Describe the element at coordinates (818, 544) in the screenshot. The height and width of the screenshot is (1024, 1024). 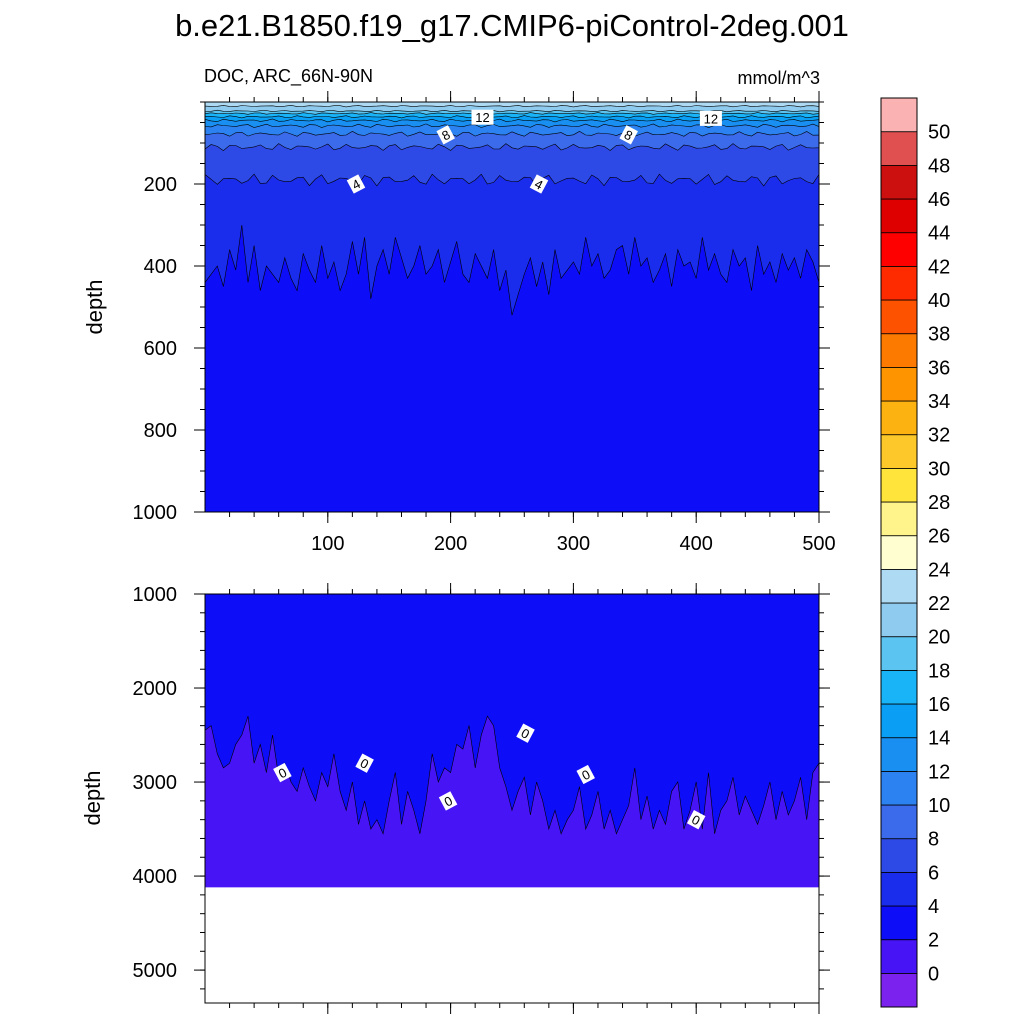
I see `x-tick-label: 500` at that location.